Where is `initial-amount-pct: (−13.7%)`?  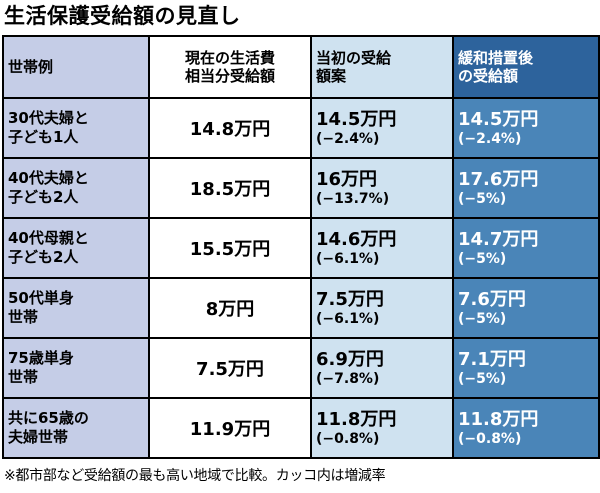
initial-amount-pct: (−13.7%) is located at coordinates (353, 199).